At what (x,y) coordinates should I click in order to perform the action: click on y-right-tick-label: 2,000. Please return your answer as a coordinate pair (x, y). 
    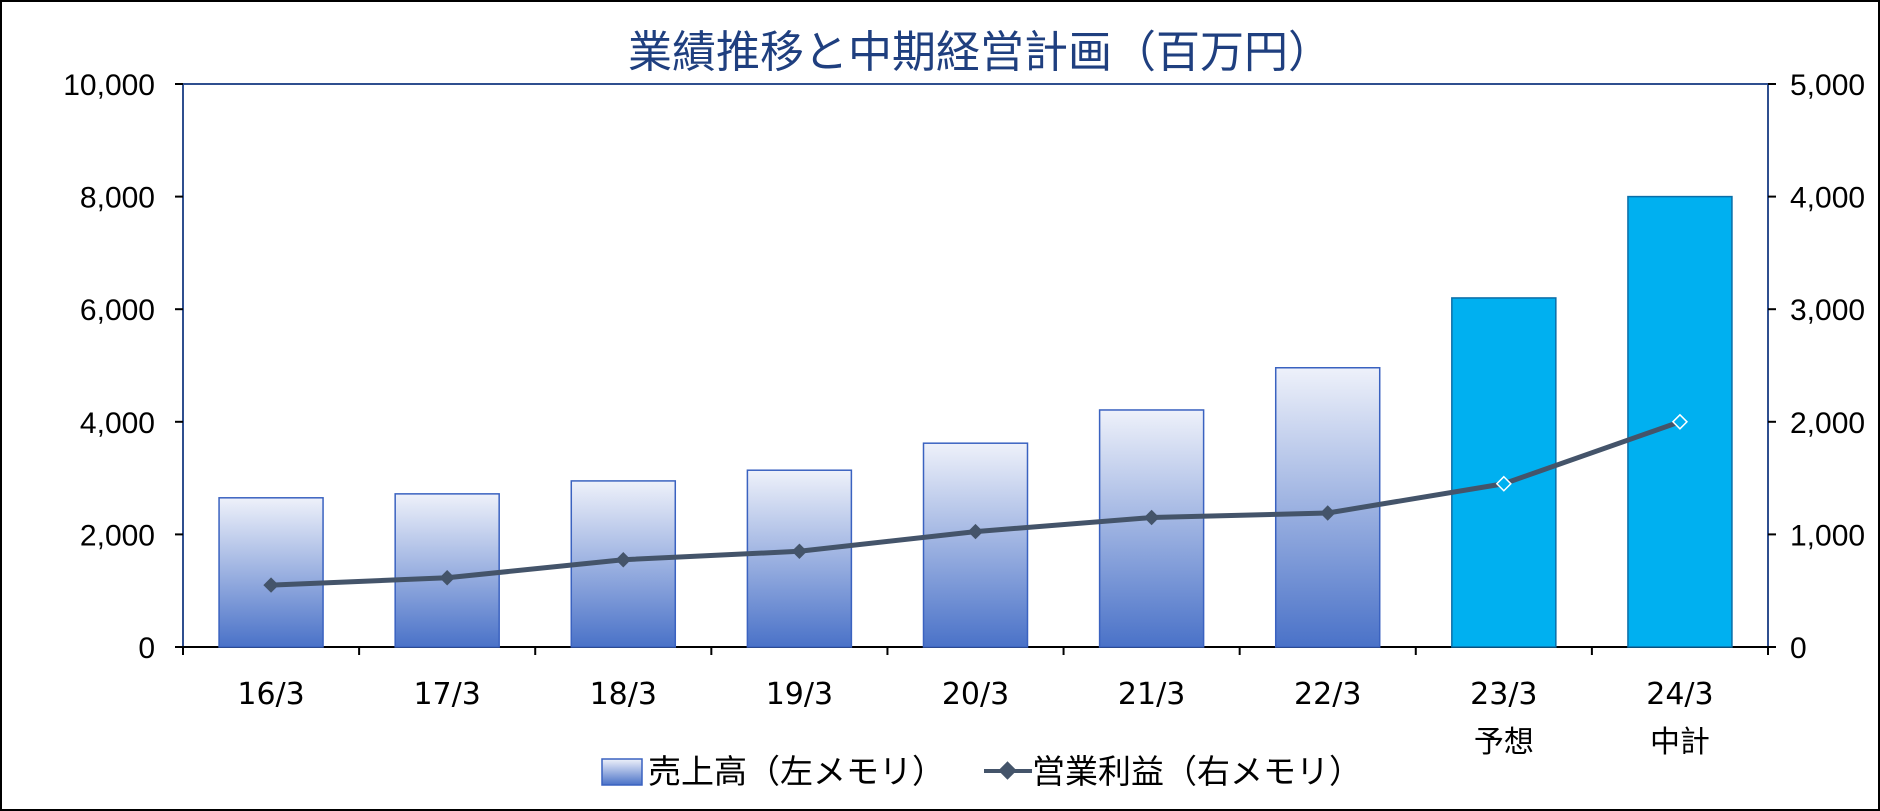
    Looking at the image, I should click on (1827, 423).